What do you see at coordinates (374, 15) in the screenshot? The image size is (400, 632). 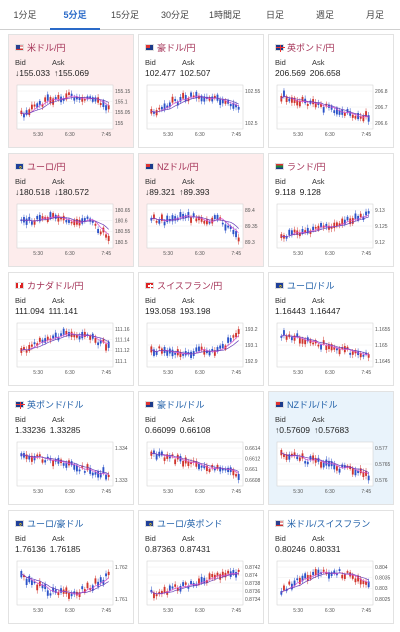 I see `tab-timeframe-7: 月足` at bounding box center [374, 15].